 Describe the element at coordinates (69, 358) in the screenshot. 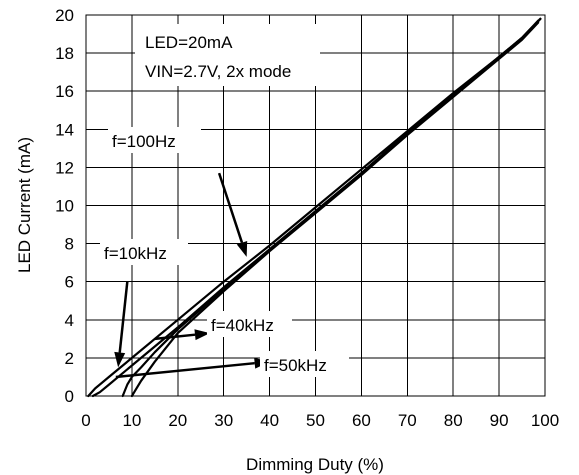

I see `y-tick-label: 2` at that location.